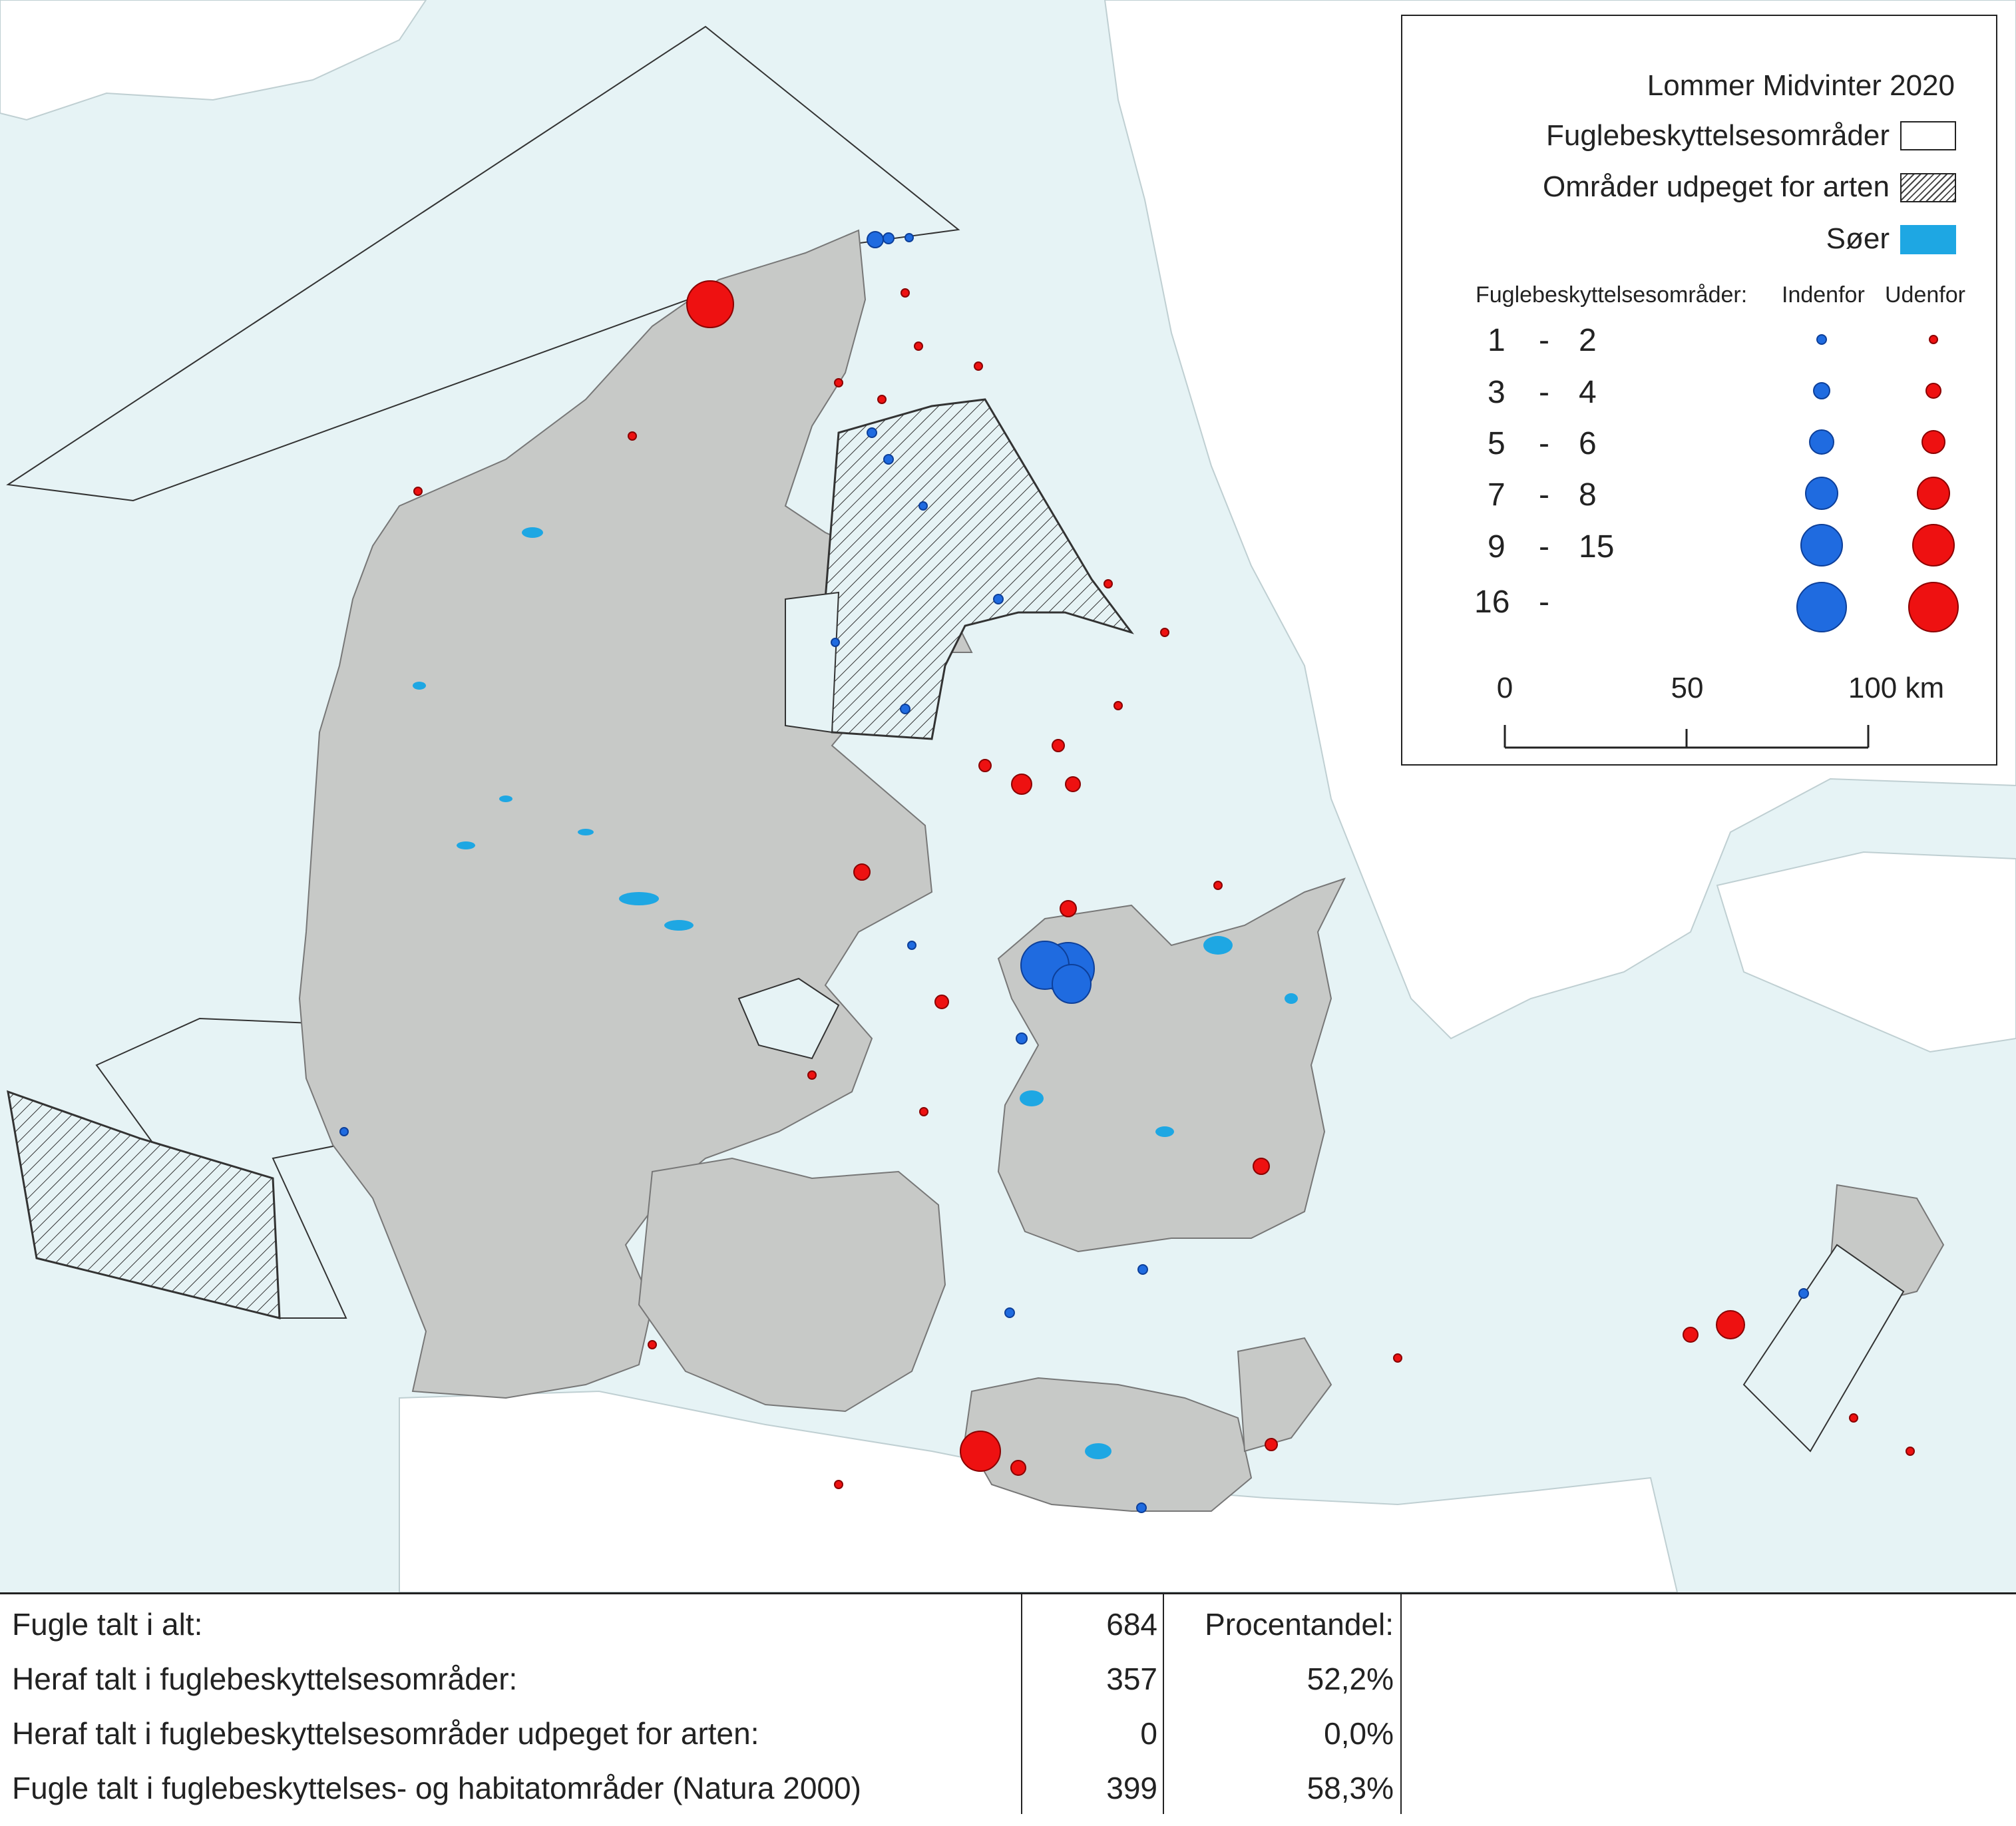 Image resolution: width=2016 pixels, height=1826 pixels. Describe the element at coordinates (1866, 952) in the screenshot. I see `bornholm-coast` at that location.